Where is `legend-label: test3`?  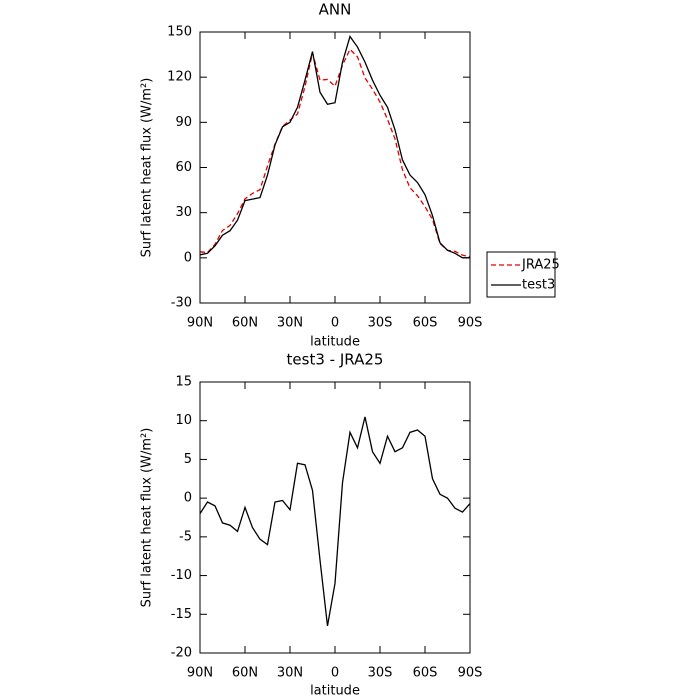
legend-label: test3 is located at coordinates (538, 285).